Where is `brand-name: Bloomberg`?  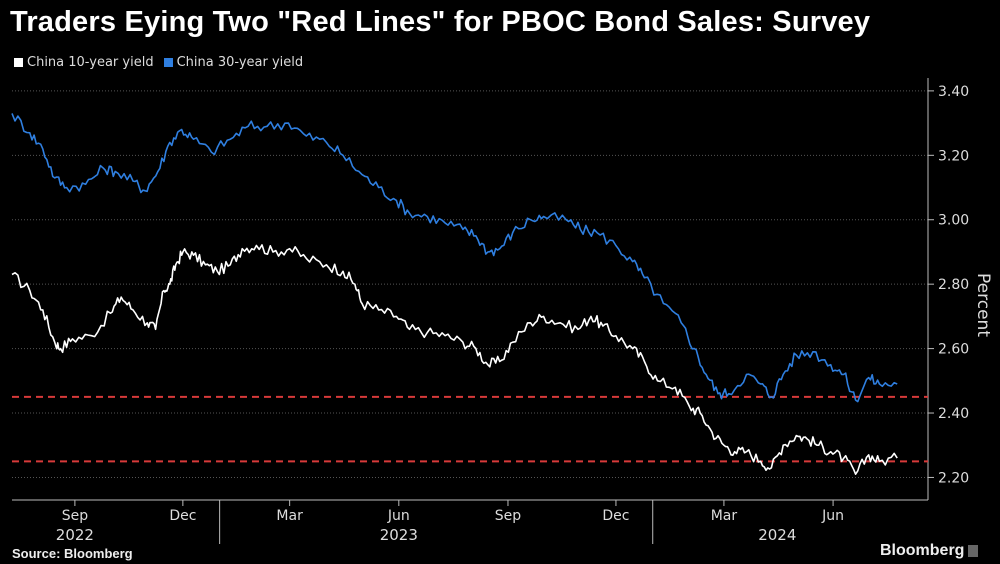 brand-name: Bloomberg is located at coordinates (922, 550).